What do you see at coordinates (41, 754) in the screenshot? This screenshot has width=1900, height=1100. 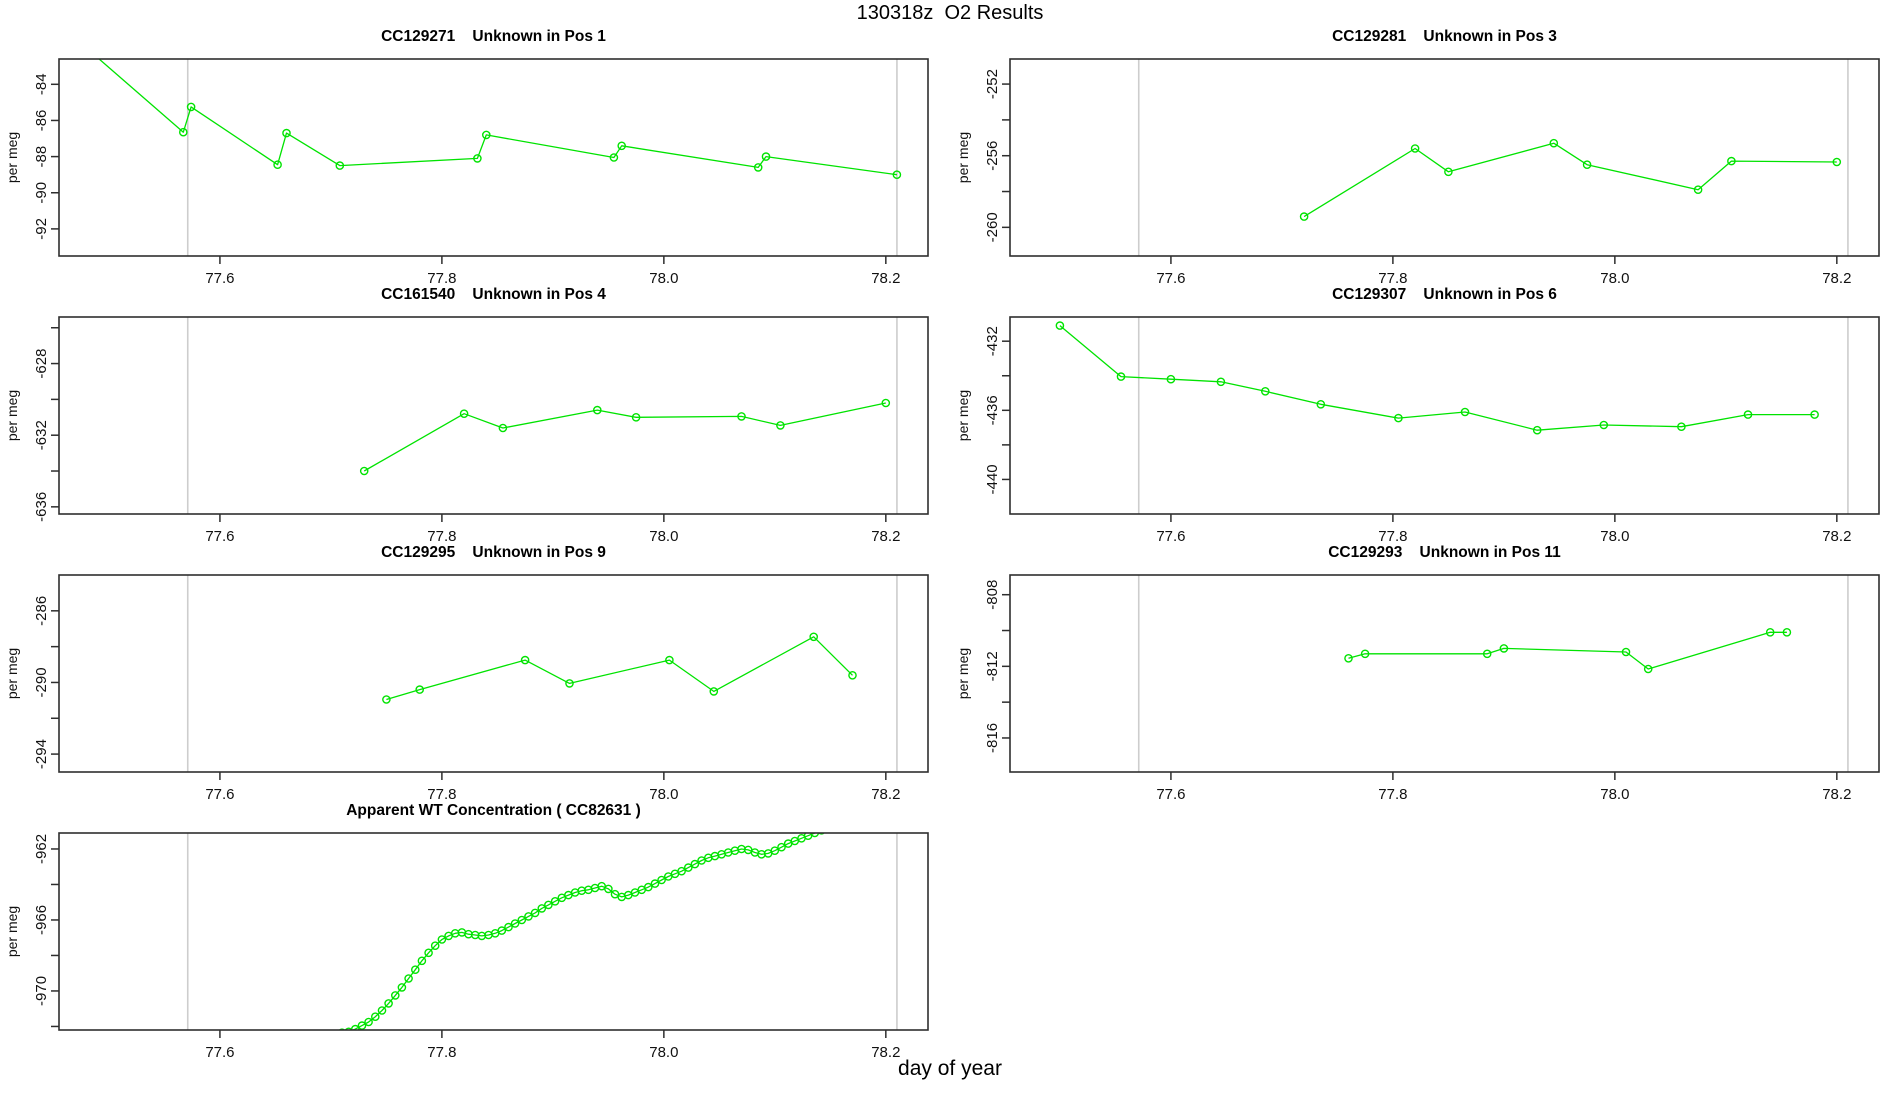 I see `y-tick-label: -294` at bounding box center [41, 754].